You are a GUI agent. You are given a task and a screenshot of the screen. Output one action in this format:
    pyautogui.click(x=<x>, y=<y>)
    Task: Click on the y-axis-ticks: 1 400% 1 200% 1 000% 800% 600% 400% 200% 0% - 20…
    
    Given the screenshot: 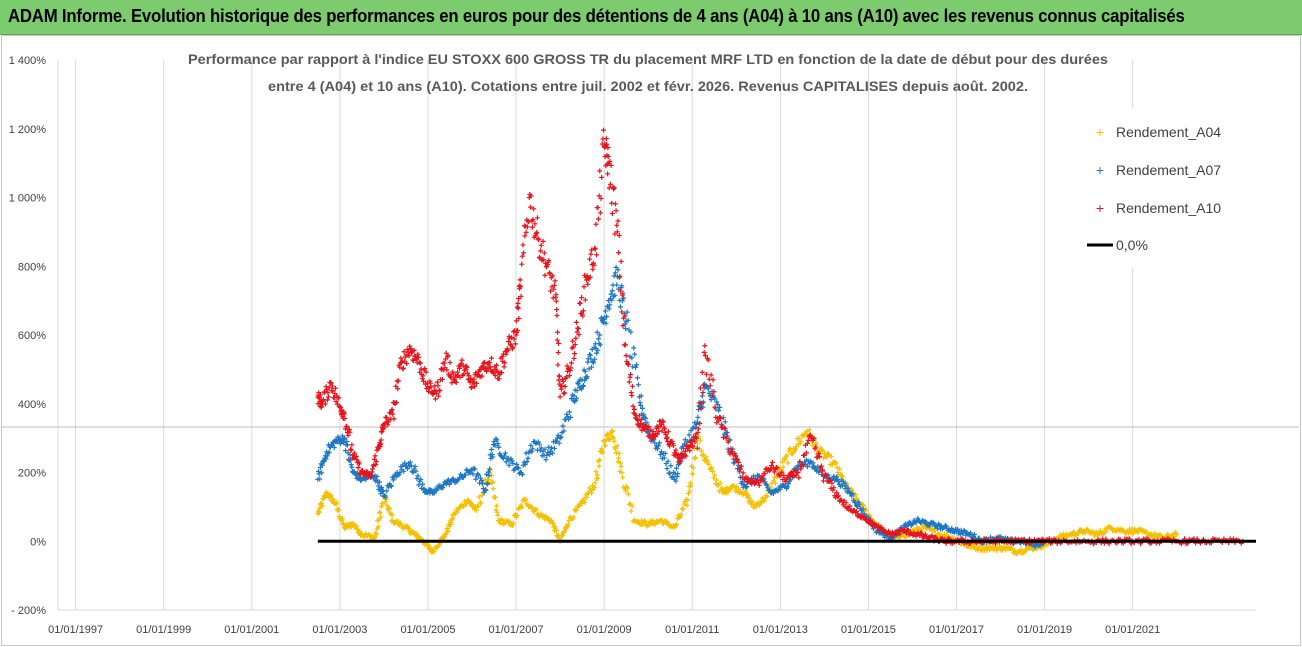 What is the action you would take?
    pyautogui.click(x=28, y=336)
    